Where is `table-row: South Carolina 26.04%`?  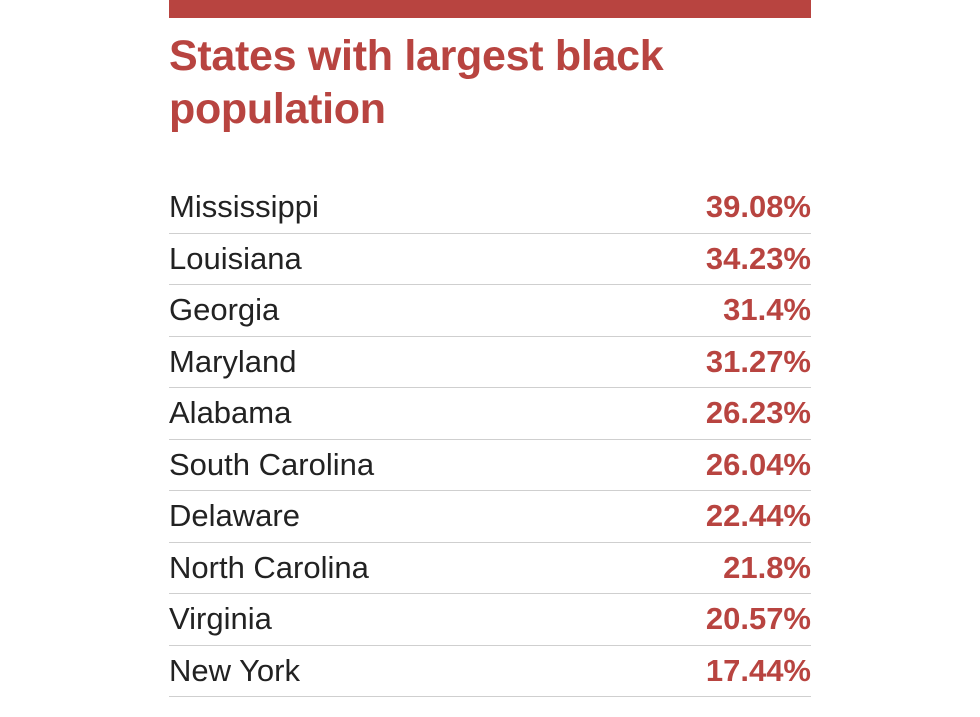
table-row: South Carolina 26.04% is located at coordinates (490, 465).